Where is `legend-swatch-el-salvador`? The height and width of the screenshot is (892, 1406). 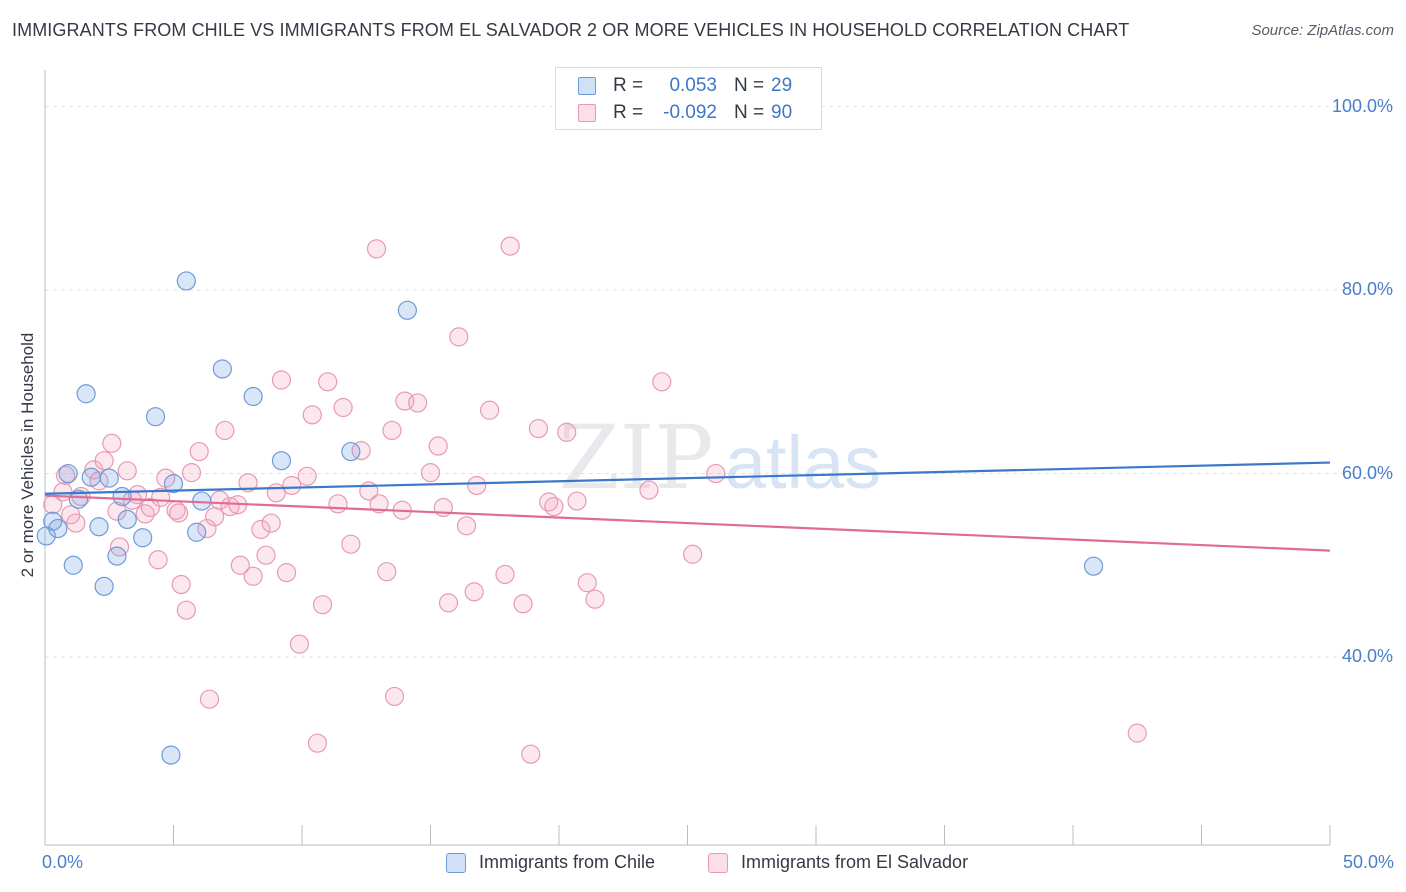
legend-swatch-el-salvador is located at coordinates (718, 863).